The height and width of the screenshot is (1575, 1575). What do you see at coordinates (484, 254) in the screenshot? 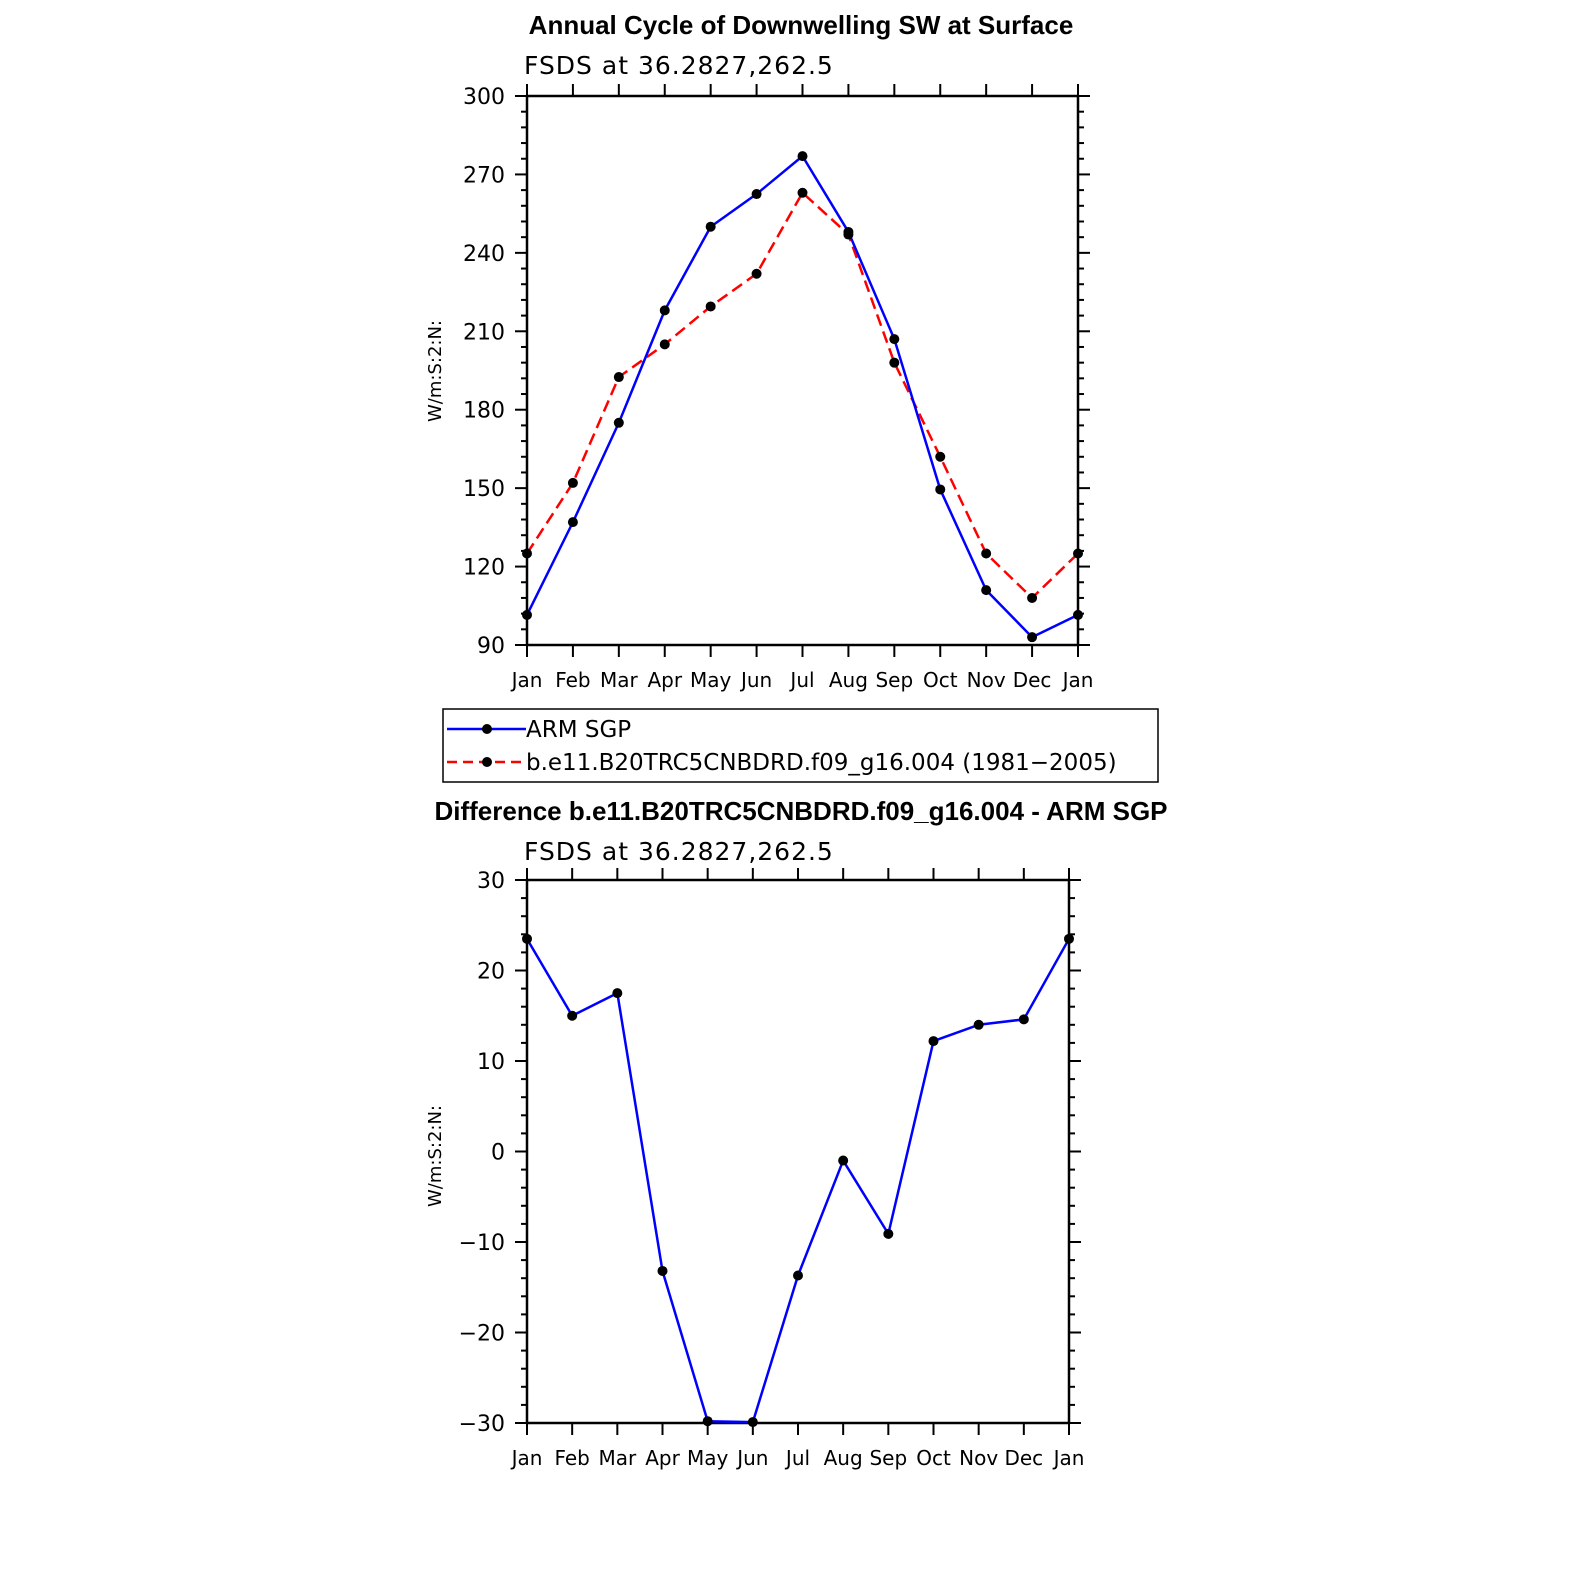
I see `y-tick-label: 240` at bounding box center [484, 254].